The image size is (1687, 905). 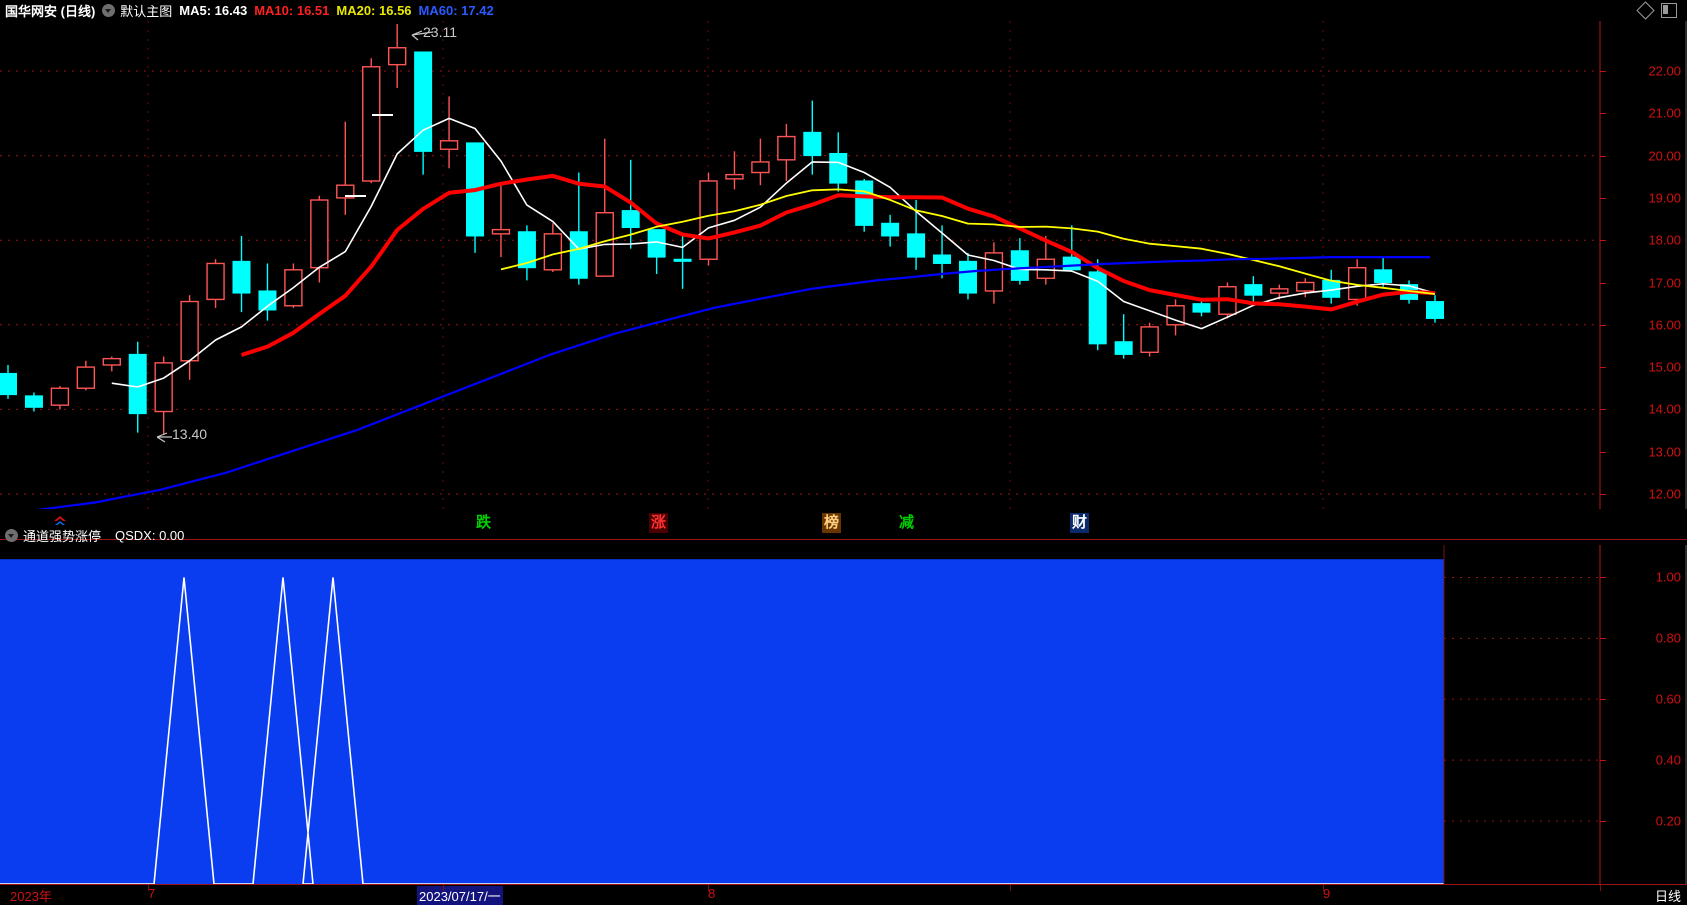 I want to click on header-tools, so click(x=1661, y=10).